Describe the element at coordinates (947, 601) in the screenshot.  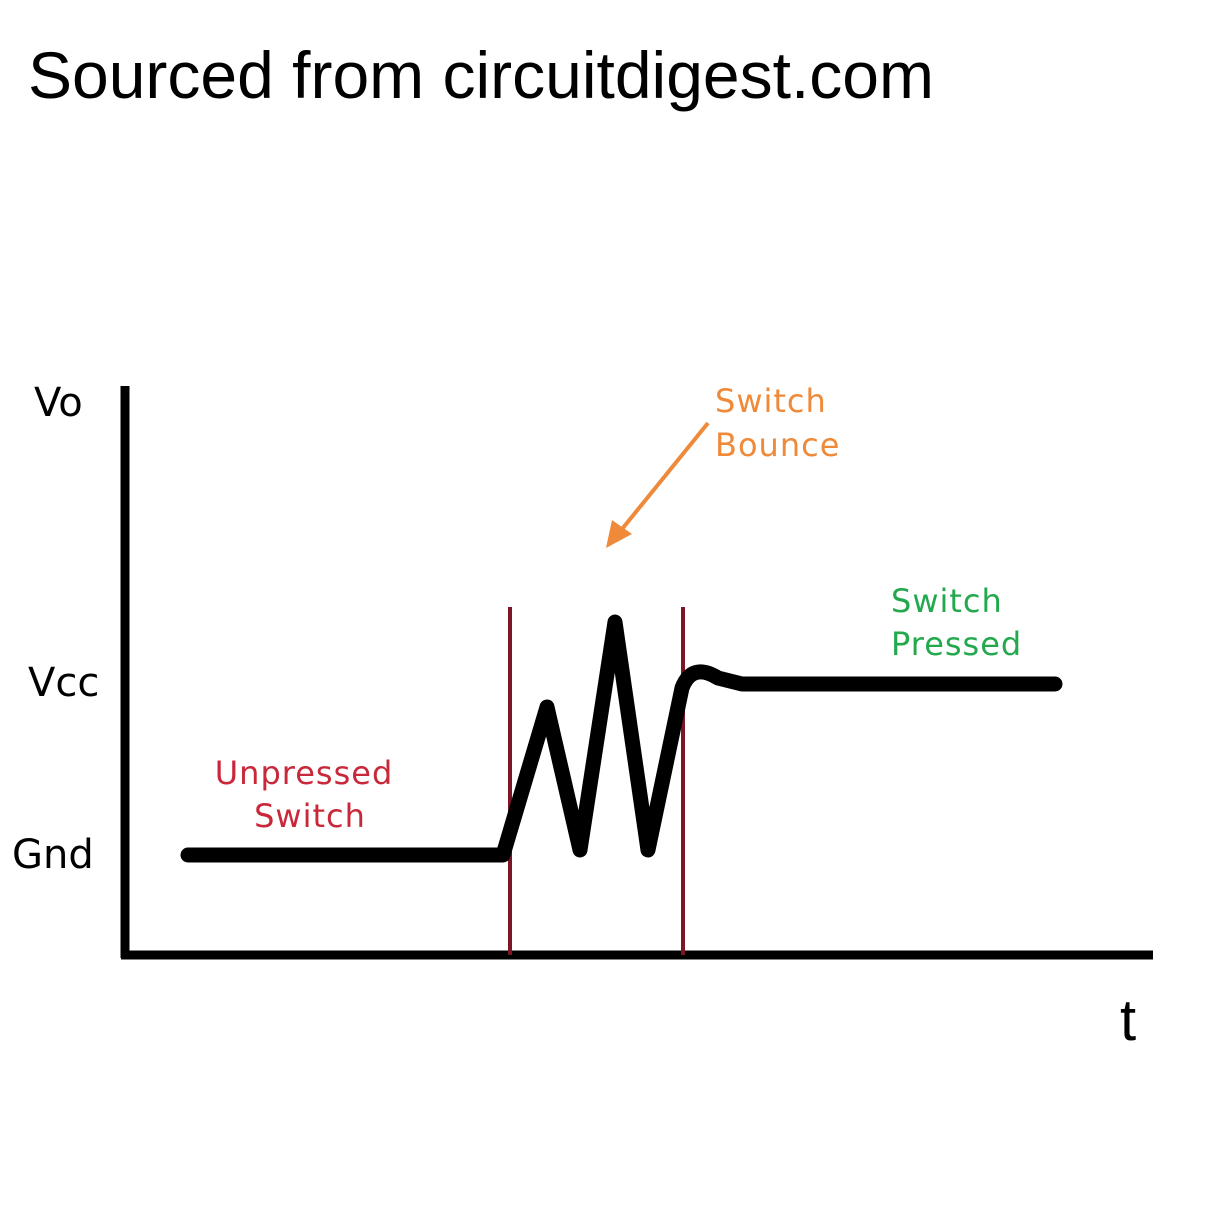
I see `pressed-label: Switch` at that location.